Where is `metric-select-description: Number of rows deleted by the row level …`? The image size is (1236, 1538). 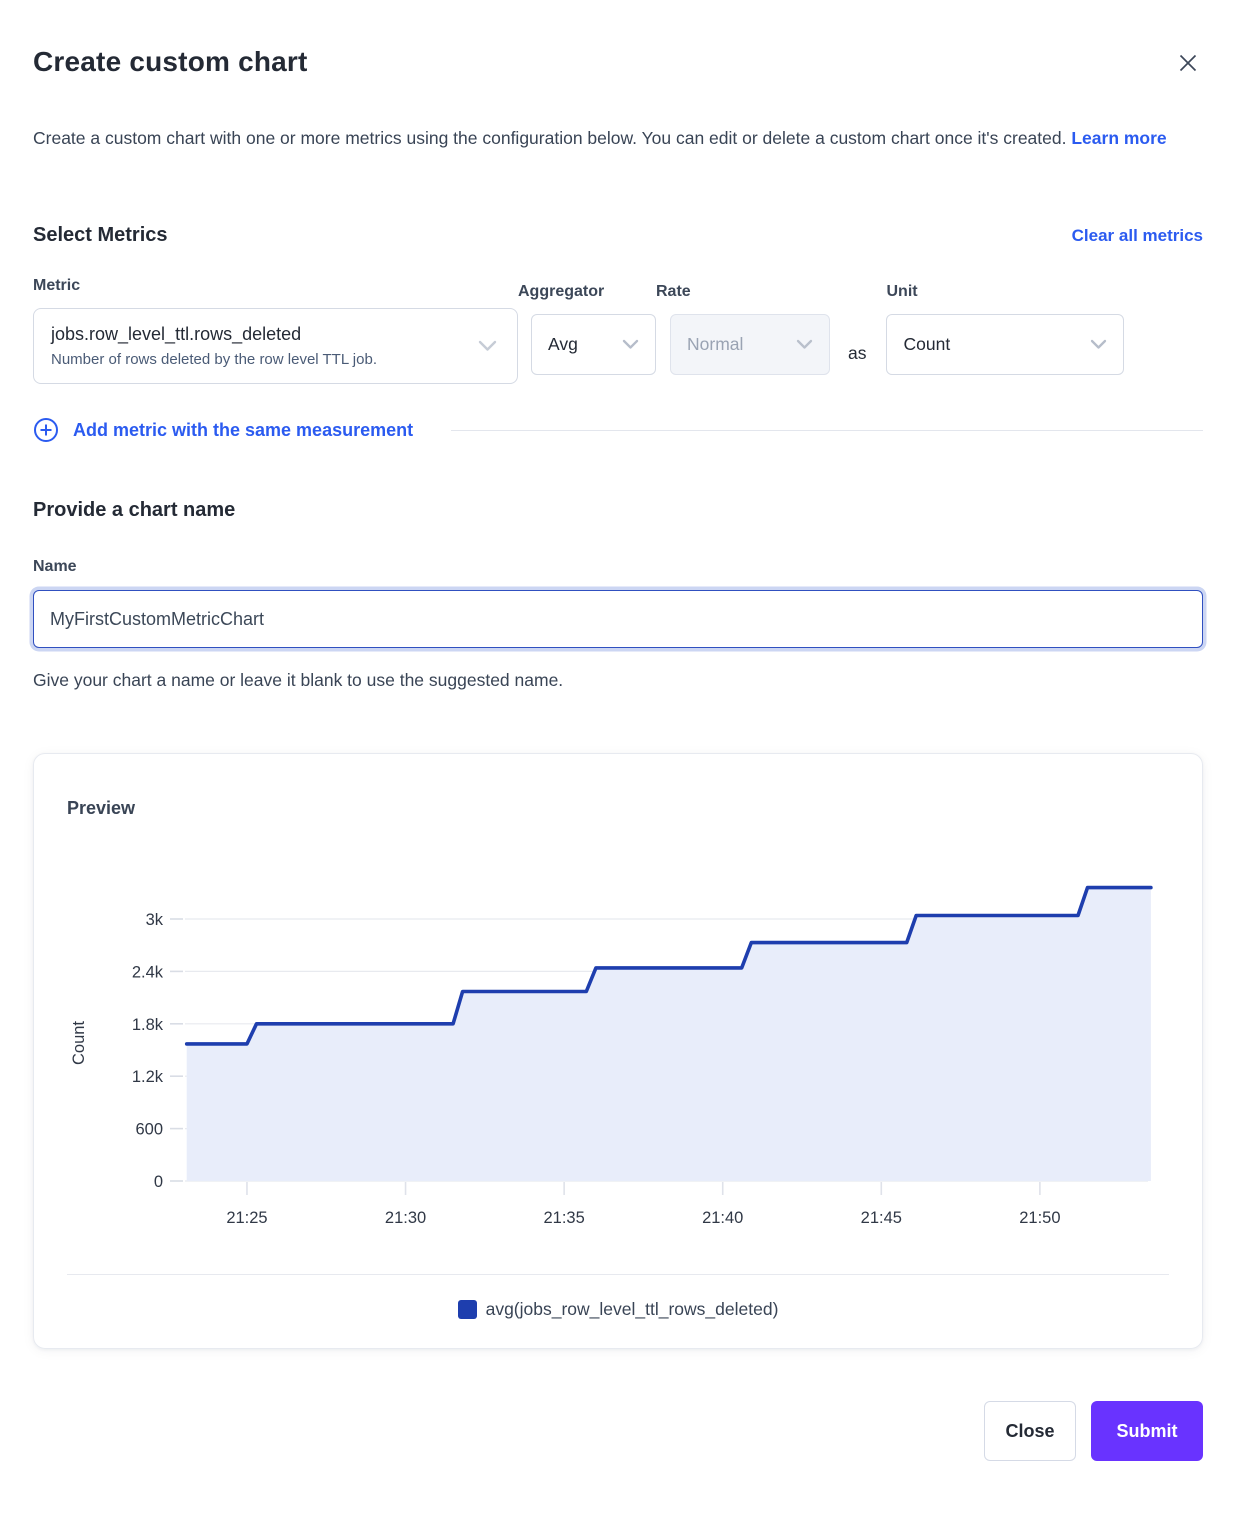
metric-select-description: Number of rows deleted by the row level … is located at coordinates (214, 359).